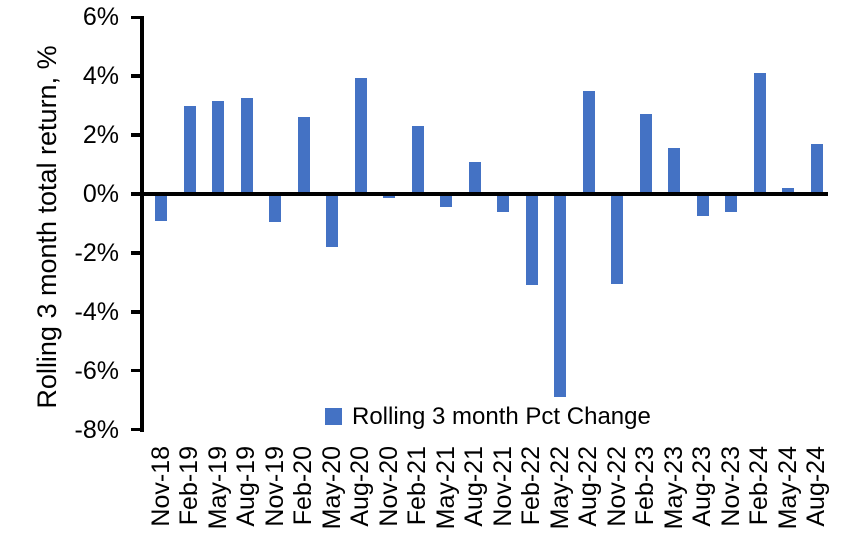 This screenshot has width=852, height=539. I want to click on x-tick-label: Feb-24, so click(759, 486).